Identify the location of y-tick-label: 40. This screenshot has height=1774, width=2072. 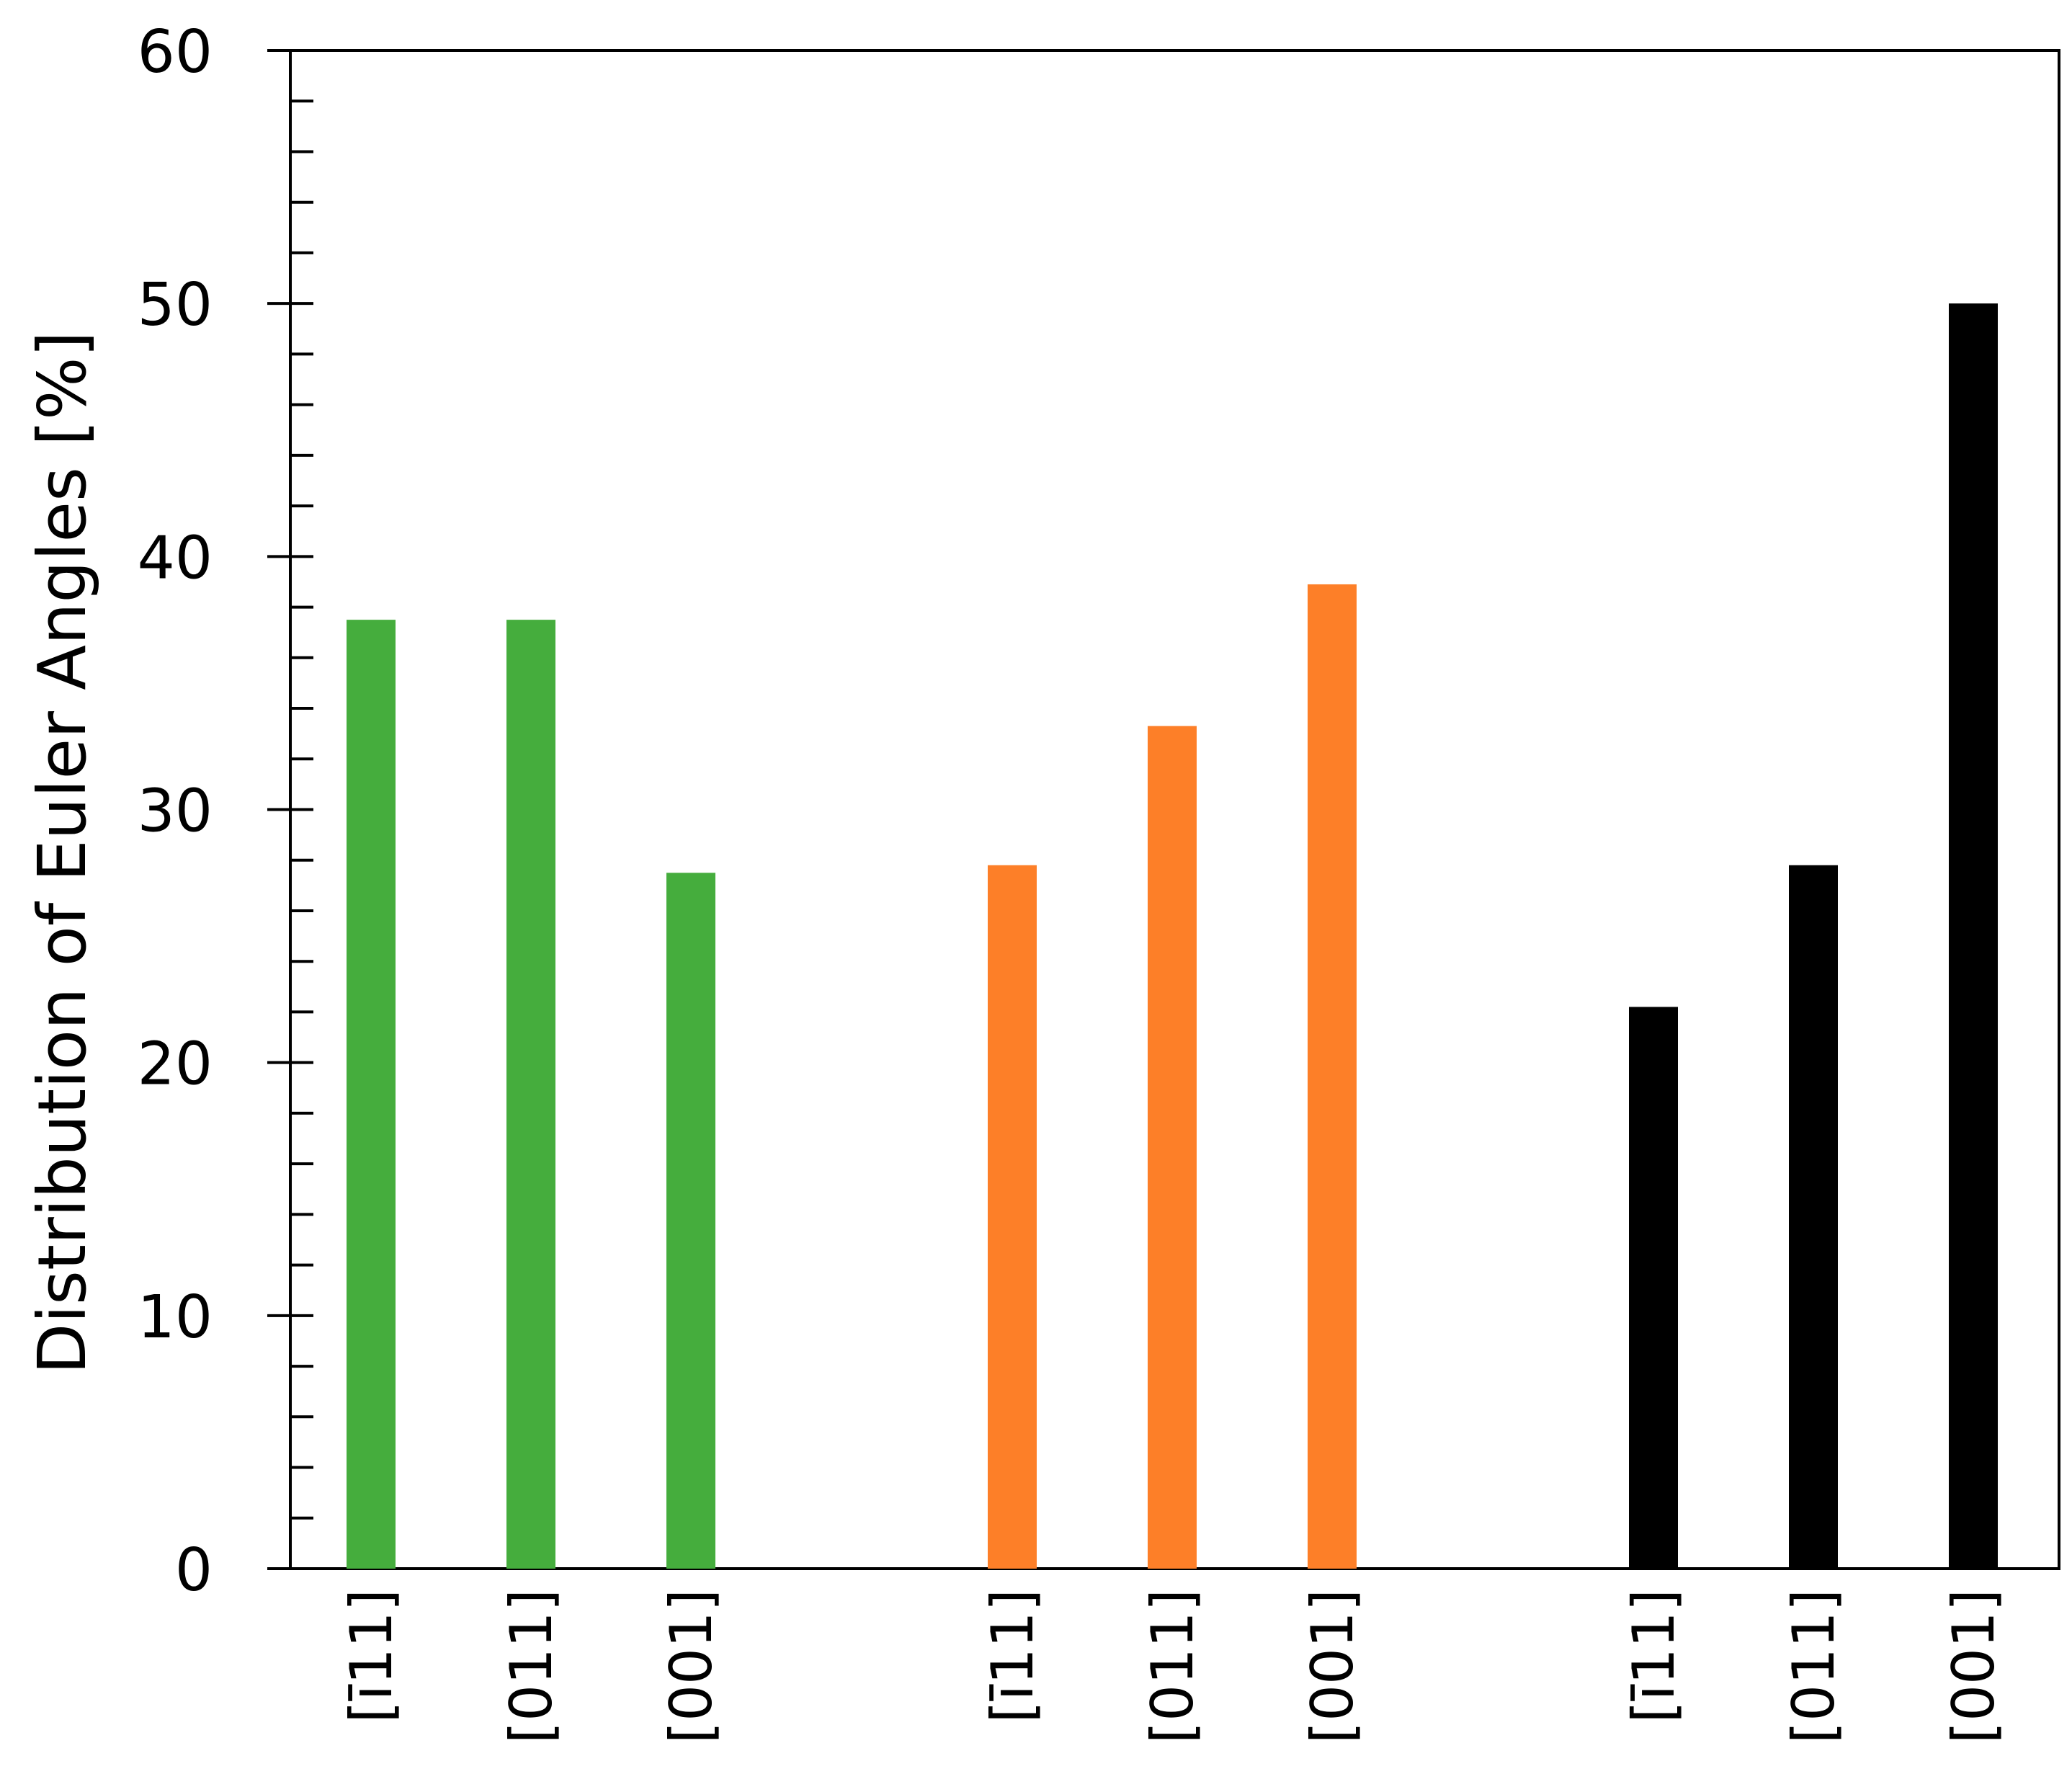
(175, 558).